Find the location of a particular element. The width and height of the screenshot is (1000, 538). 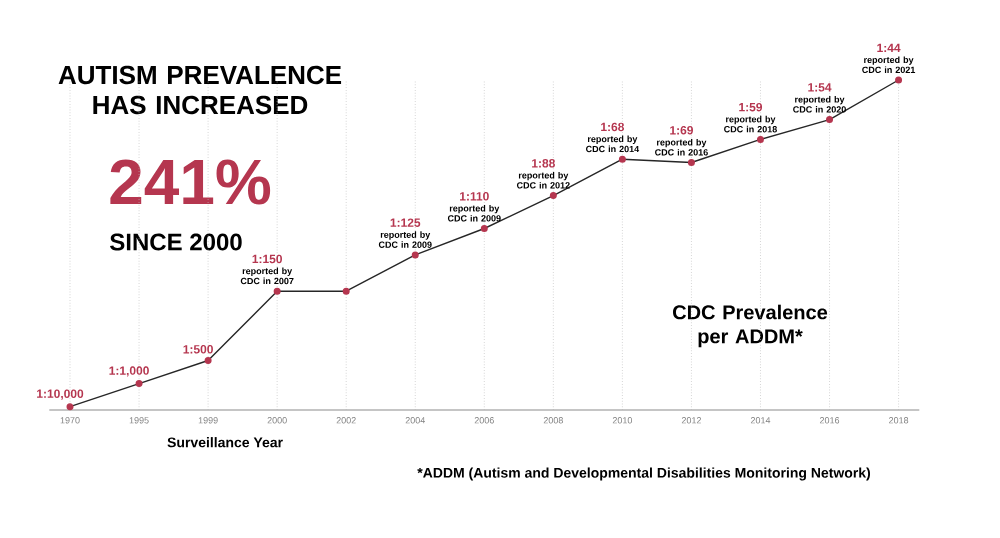

annotation: SINCE 2000 is located at coordinates (176, 242).